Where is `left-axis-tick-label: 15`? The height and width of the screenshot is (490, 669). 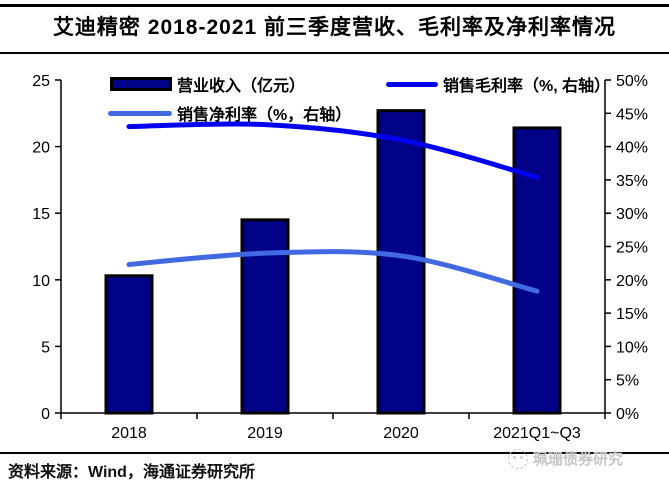 left-axis-tick-label: 15 is located at coordinates (41, 214).